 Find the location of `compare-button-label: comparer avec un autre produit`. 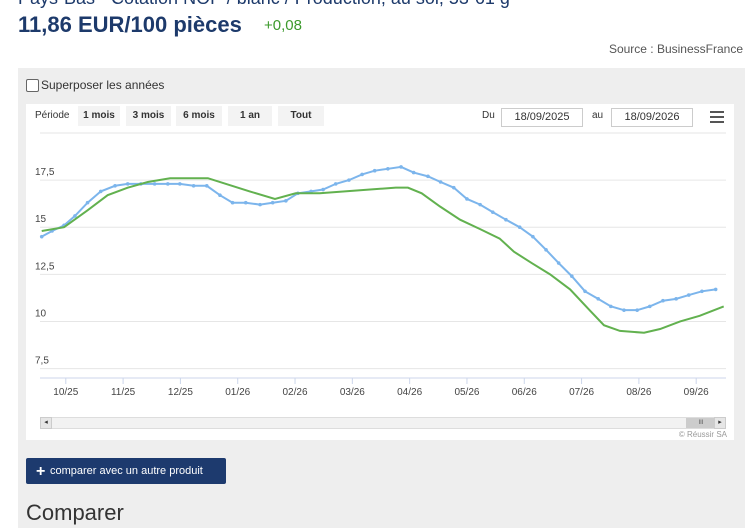

compare-button-label: comparer avec un autre produit is located at coordinates (126, 471).